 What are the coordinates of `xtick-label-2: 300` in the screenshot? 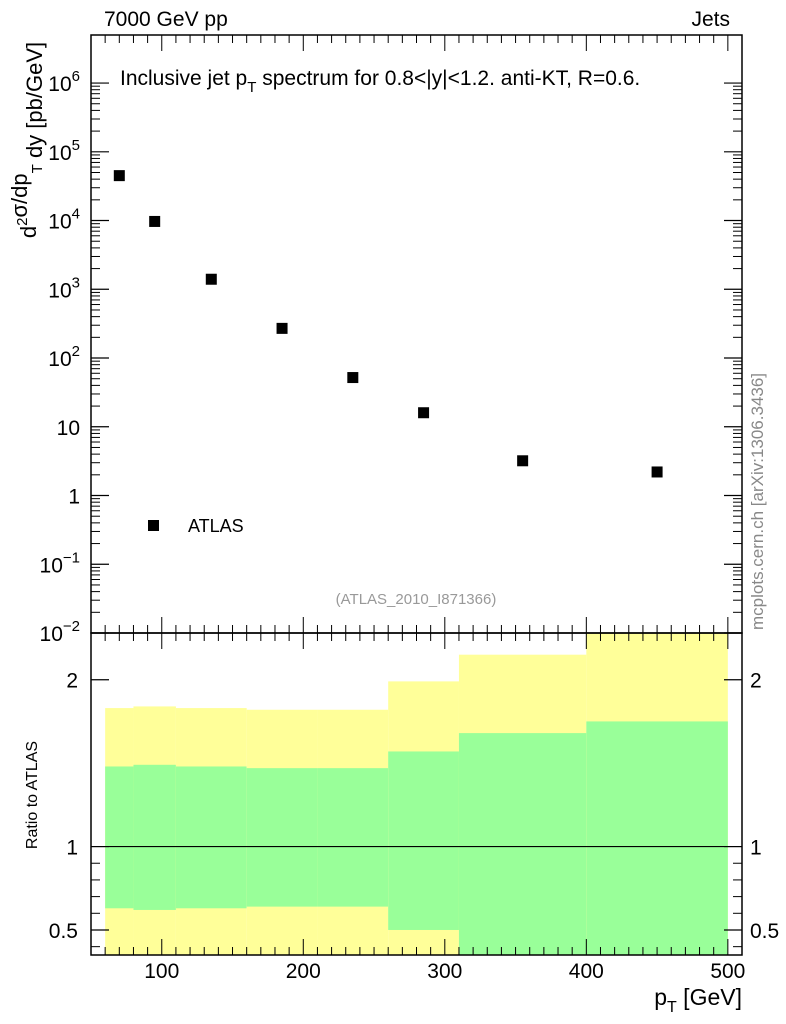 It's located at (444, 971).